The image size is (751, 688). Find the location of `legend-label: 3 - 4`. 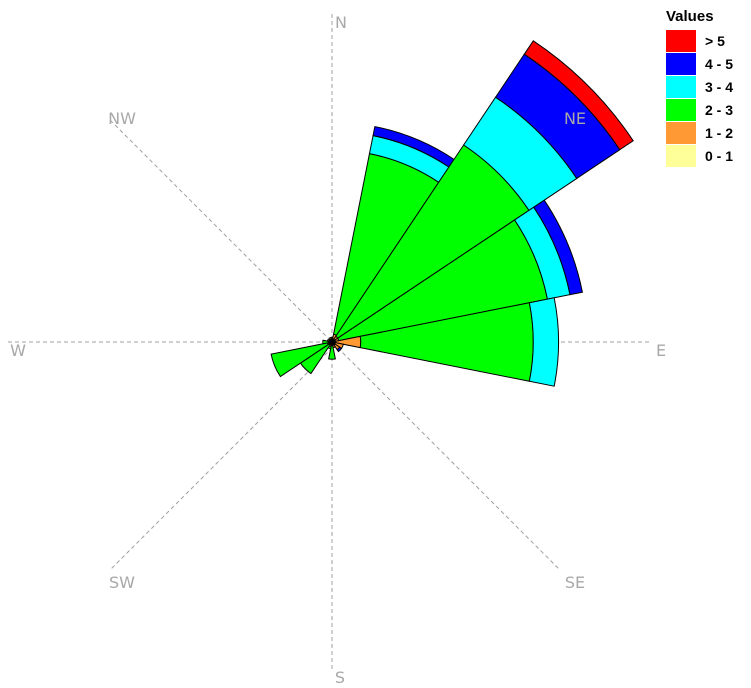

legend-label: 3 - 4 is located at coordinates (719, 86).